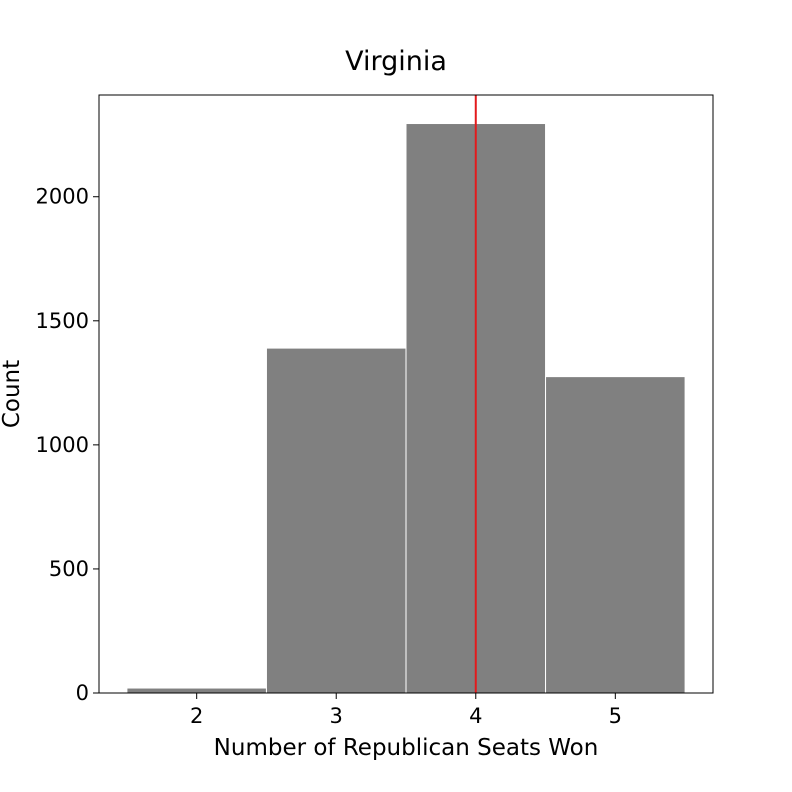 The height and width of the screenshot is (792, 792). I want to click on y-axis-label: Count, so click(12, 394).